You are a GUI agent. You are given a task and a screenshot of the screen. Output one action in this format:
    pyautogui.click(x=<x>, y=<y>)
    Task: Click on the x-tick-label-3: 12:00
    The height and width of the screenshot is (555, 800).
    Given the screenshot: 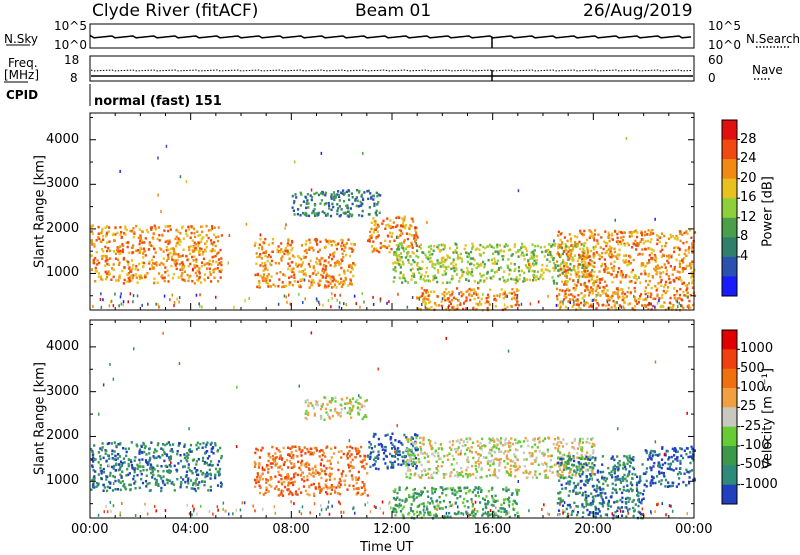 What is the action you would take?
    pyautogui.click(x=391, y=529)
    